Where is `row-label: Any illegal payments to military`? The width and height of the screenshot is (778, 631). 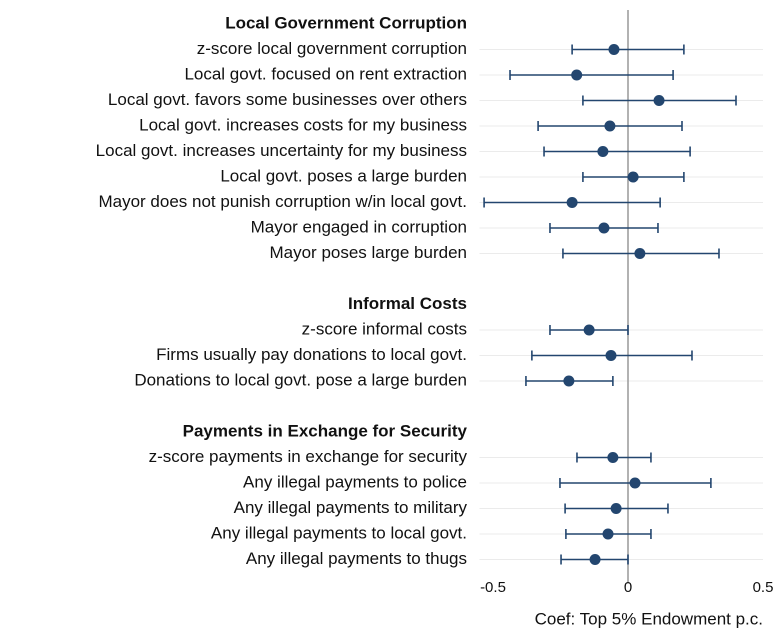 row-label: Any illegal payments to military is located at coordinates (351, 507).